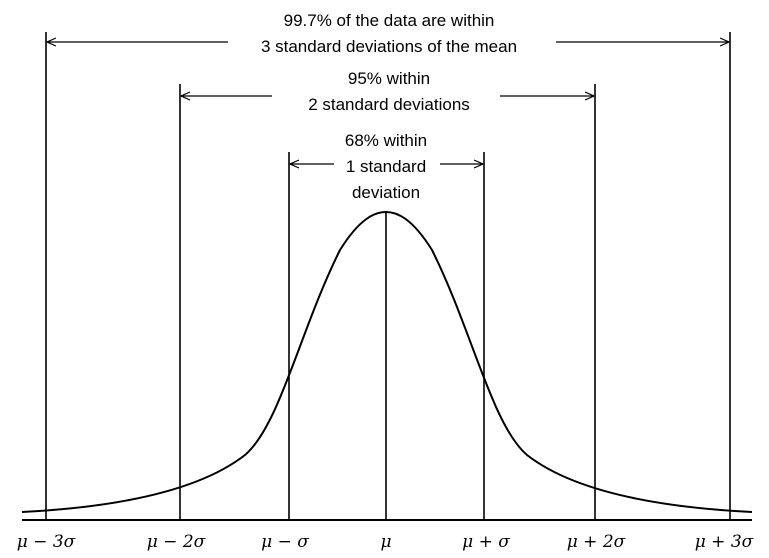 The image size is (769, 558). I want to click on annotation-3sigma-line1: 99.7% of the data are within, so click(389, 20).